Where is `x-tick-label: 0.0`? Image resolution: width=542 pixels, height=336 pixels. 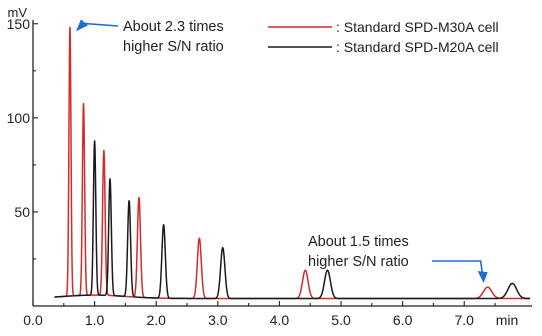 x-tick-label: 0.0 is located at coordinates (33, 320).